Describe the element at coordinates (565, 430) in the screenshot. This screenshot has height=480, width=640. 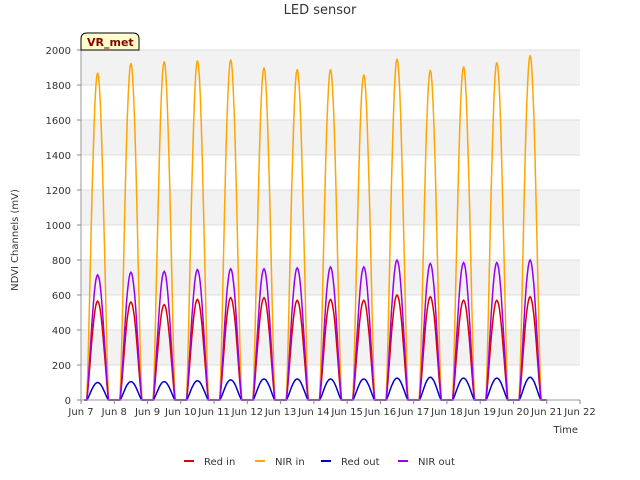
I see `x-axis-label: Time` at that location.